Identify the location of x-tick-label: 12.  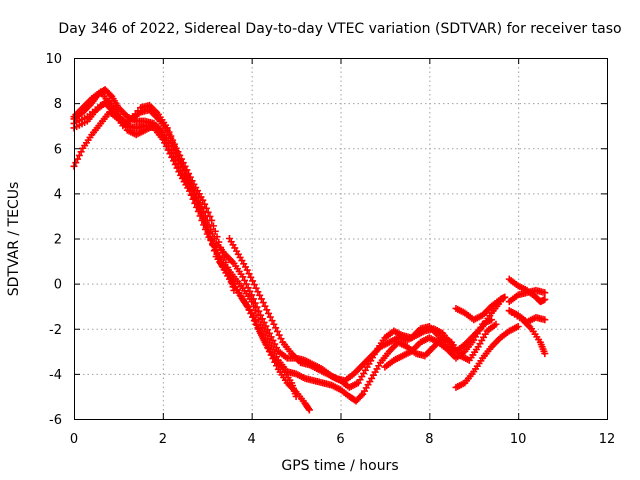
(607, 439).